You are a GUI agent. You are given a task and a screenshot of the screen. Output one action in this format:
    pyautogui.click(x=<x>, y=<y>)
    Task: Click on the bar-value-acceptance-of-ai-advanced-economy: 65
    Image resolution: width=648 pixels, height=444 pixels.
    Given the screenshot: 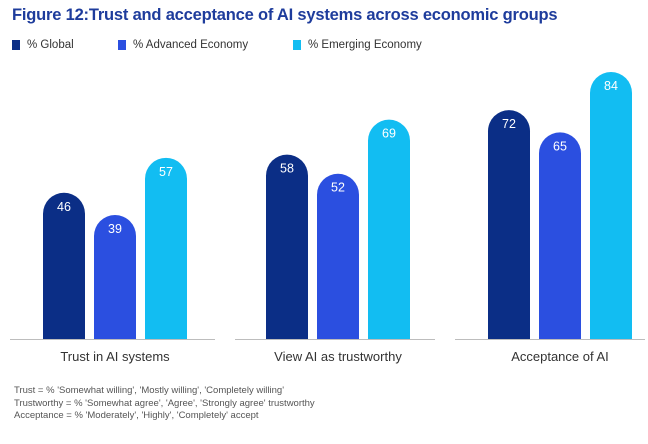 What is the action you would take?
    pyautogui.click(x=560, y=146)
    